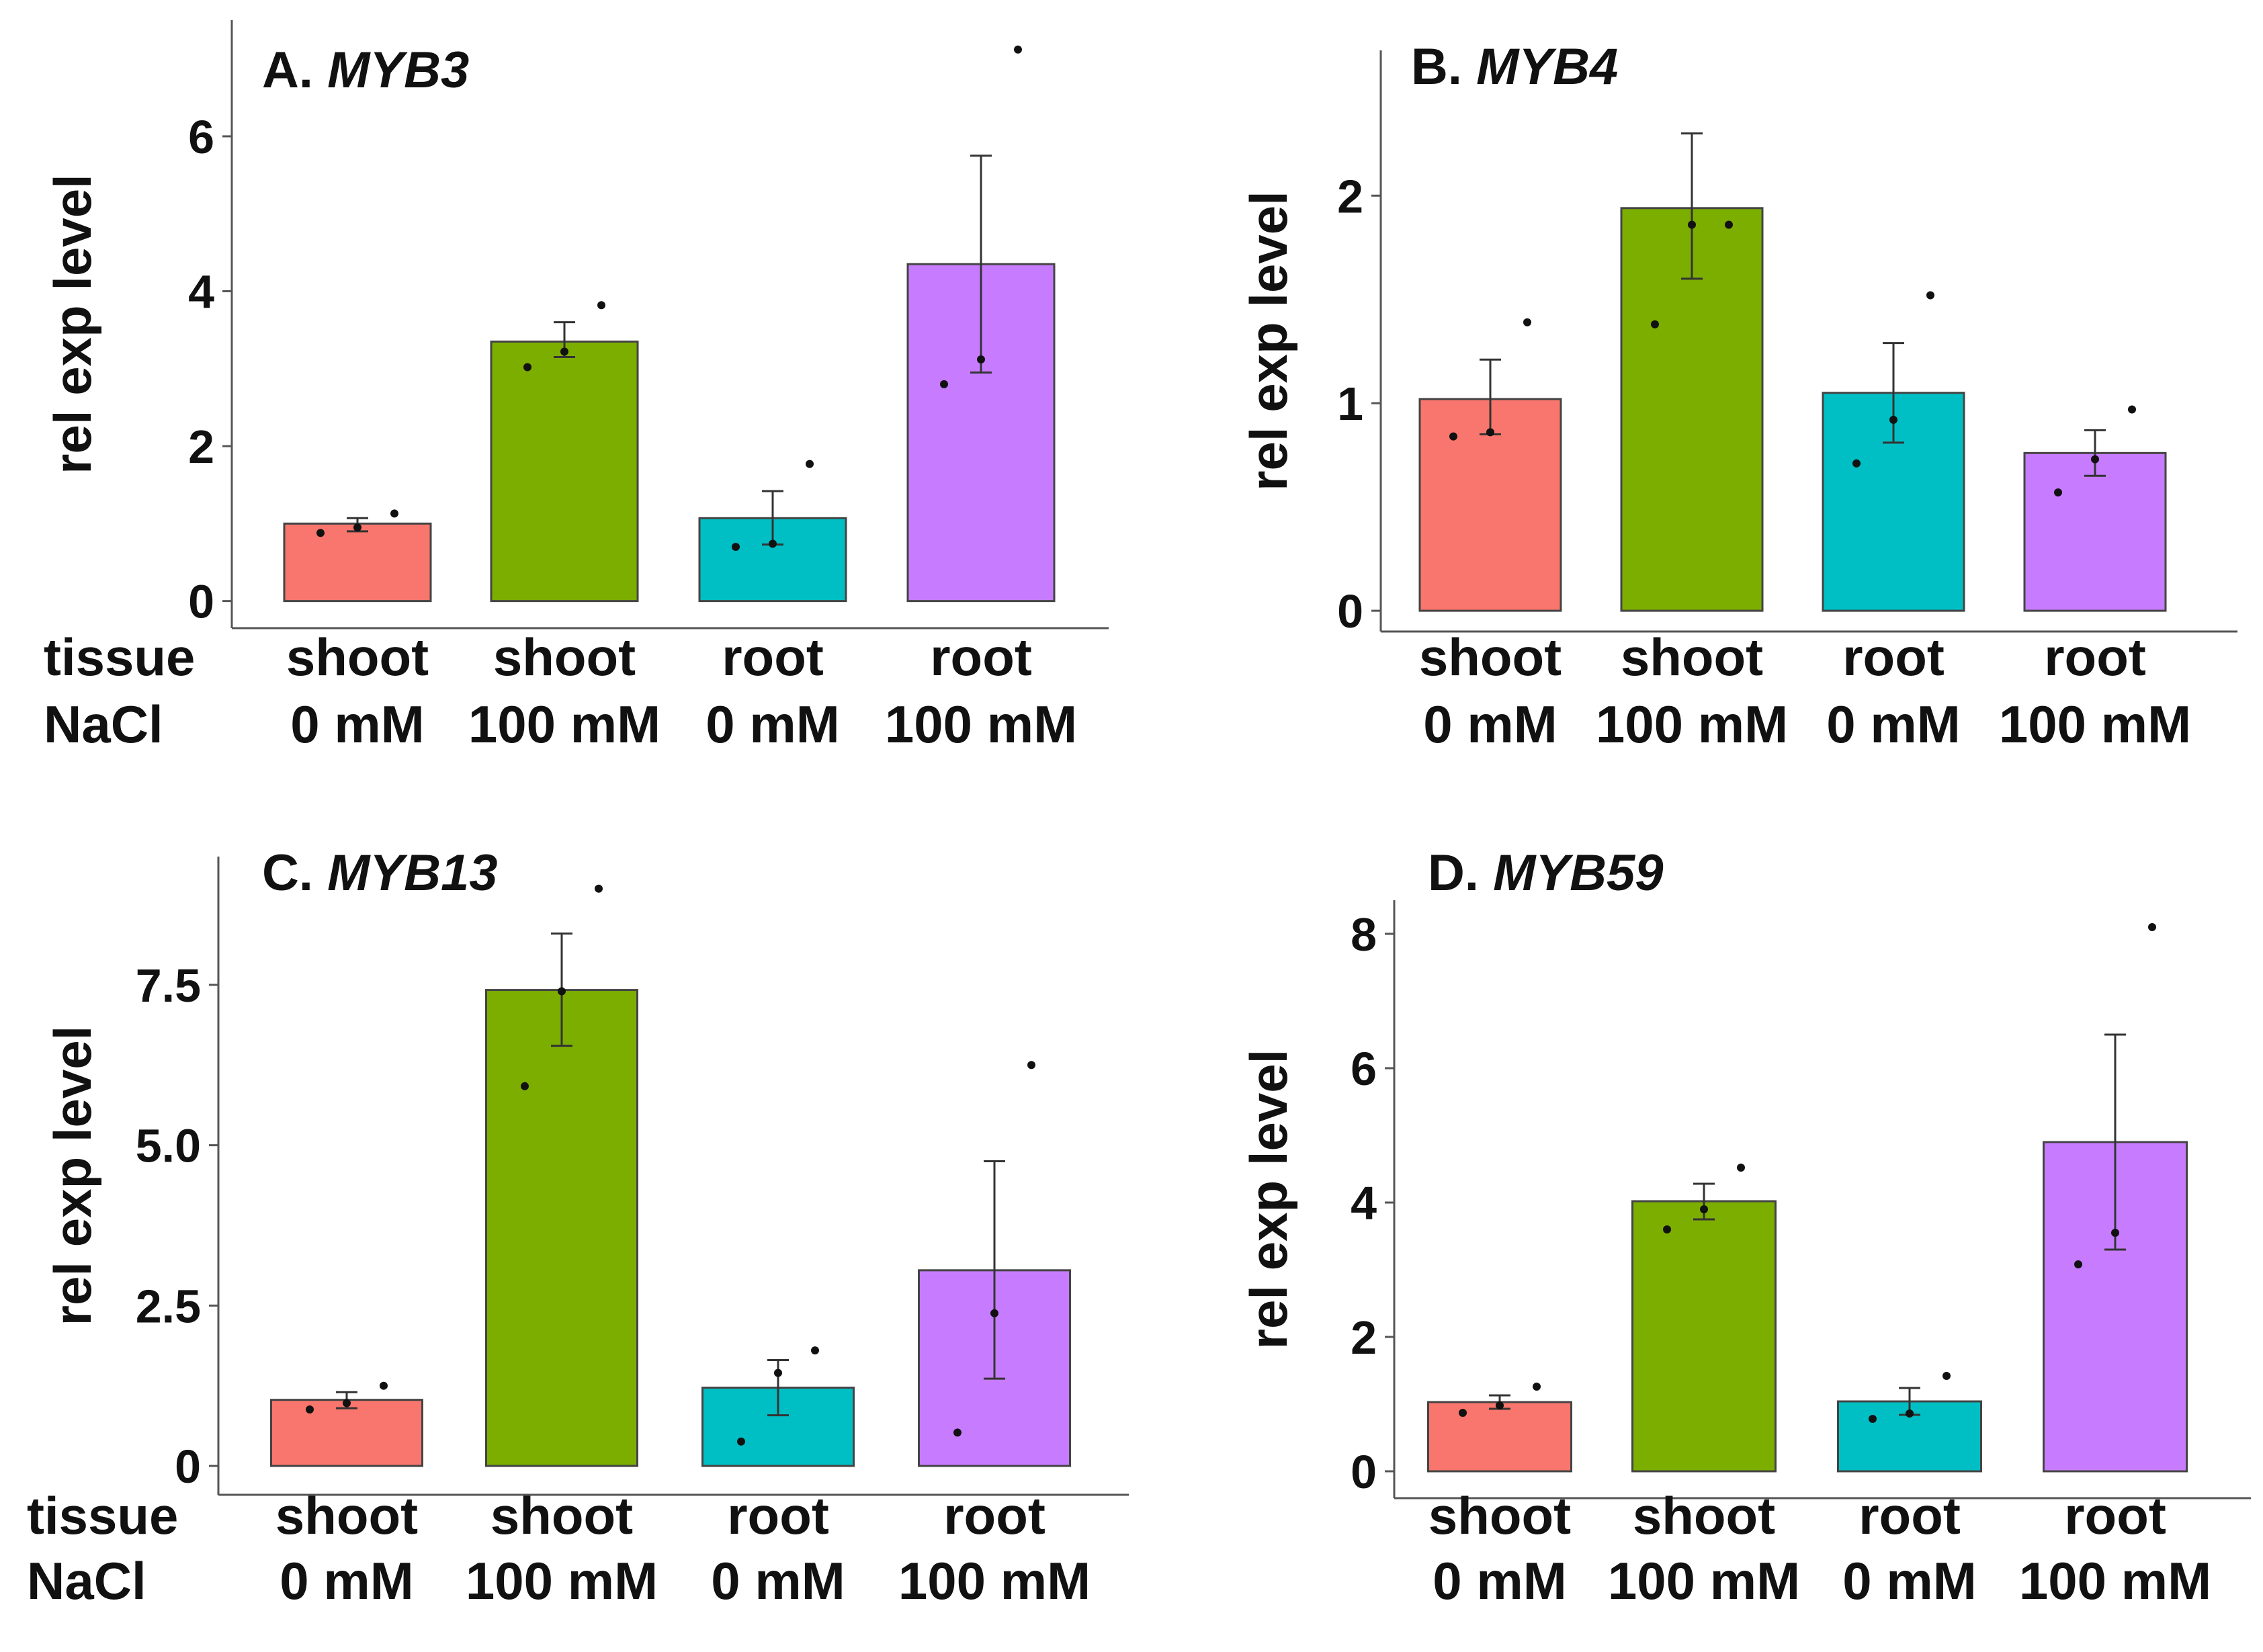 This screenshot has height=1652, width=2263. Describe the element at coordinates (1578, 873) in the screenshot. I see `panel-title-gene: MYB59` at that location.